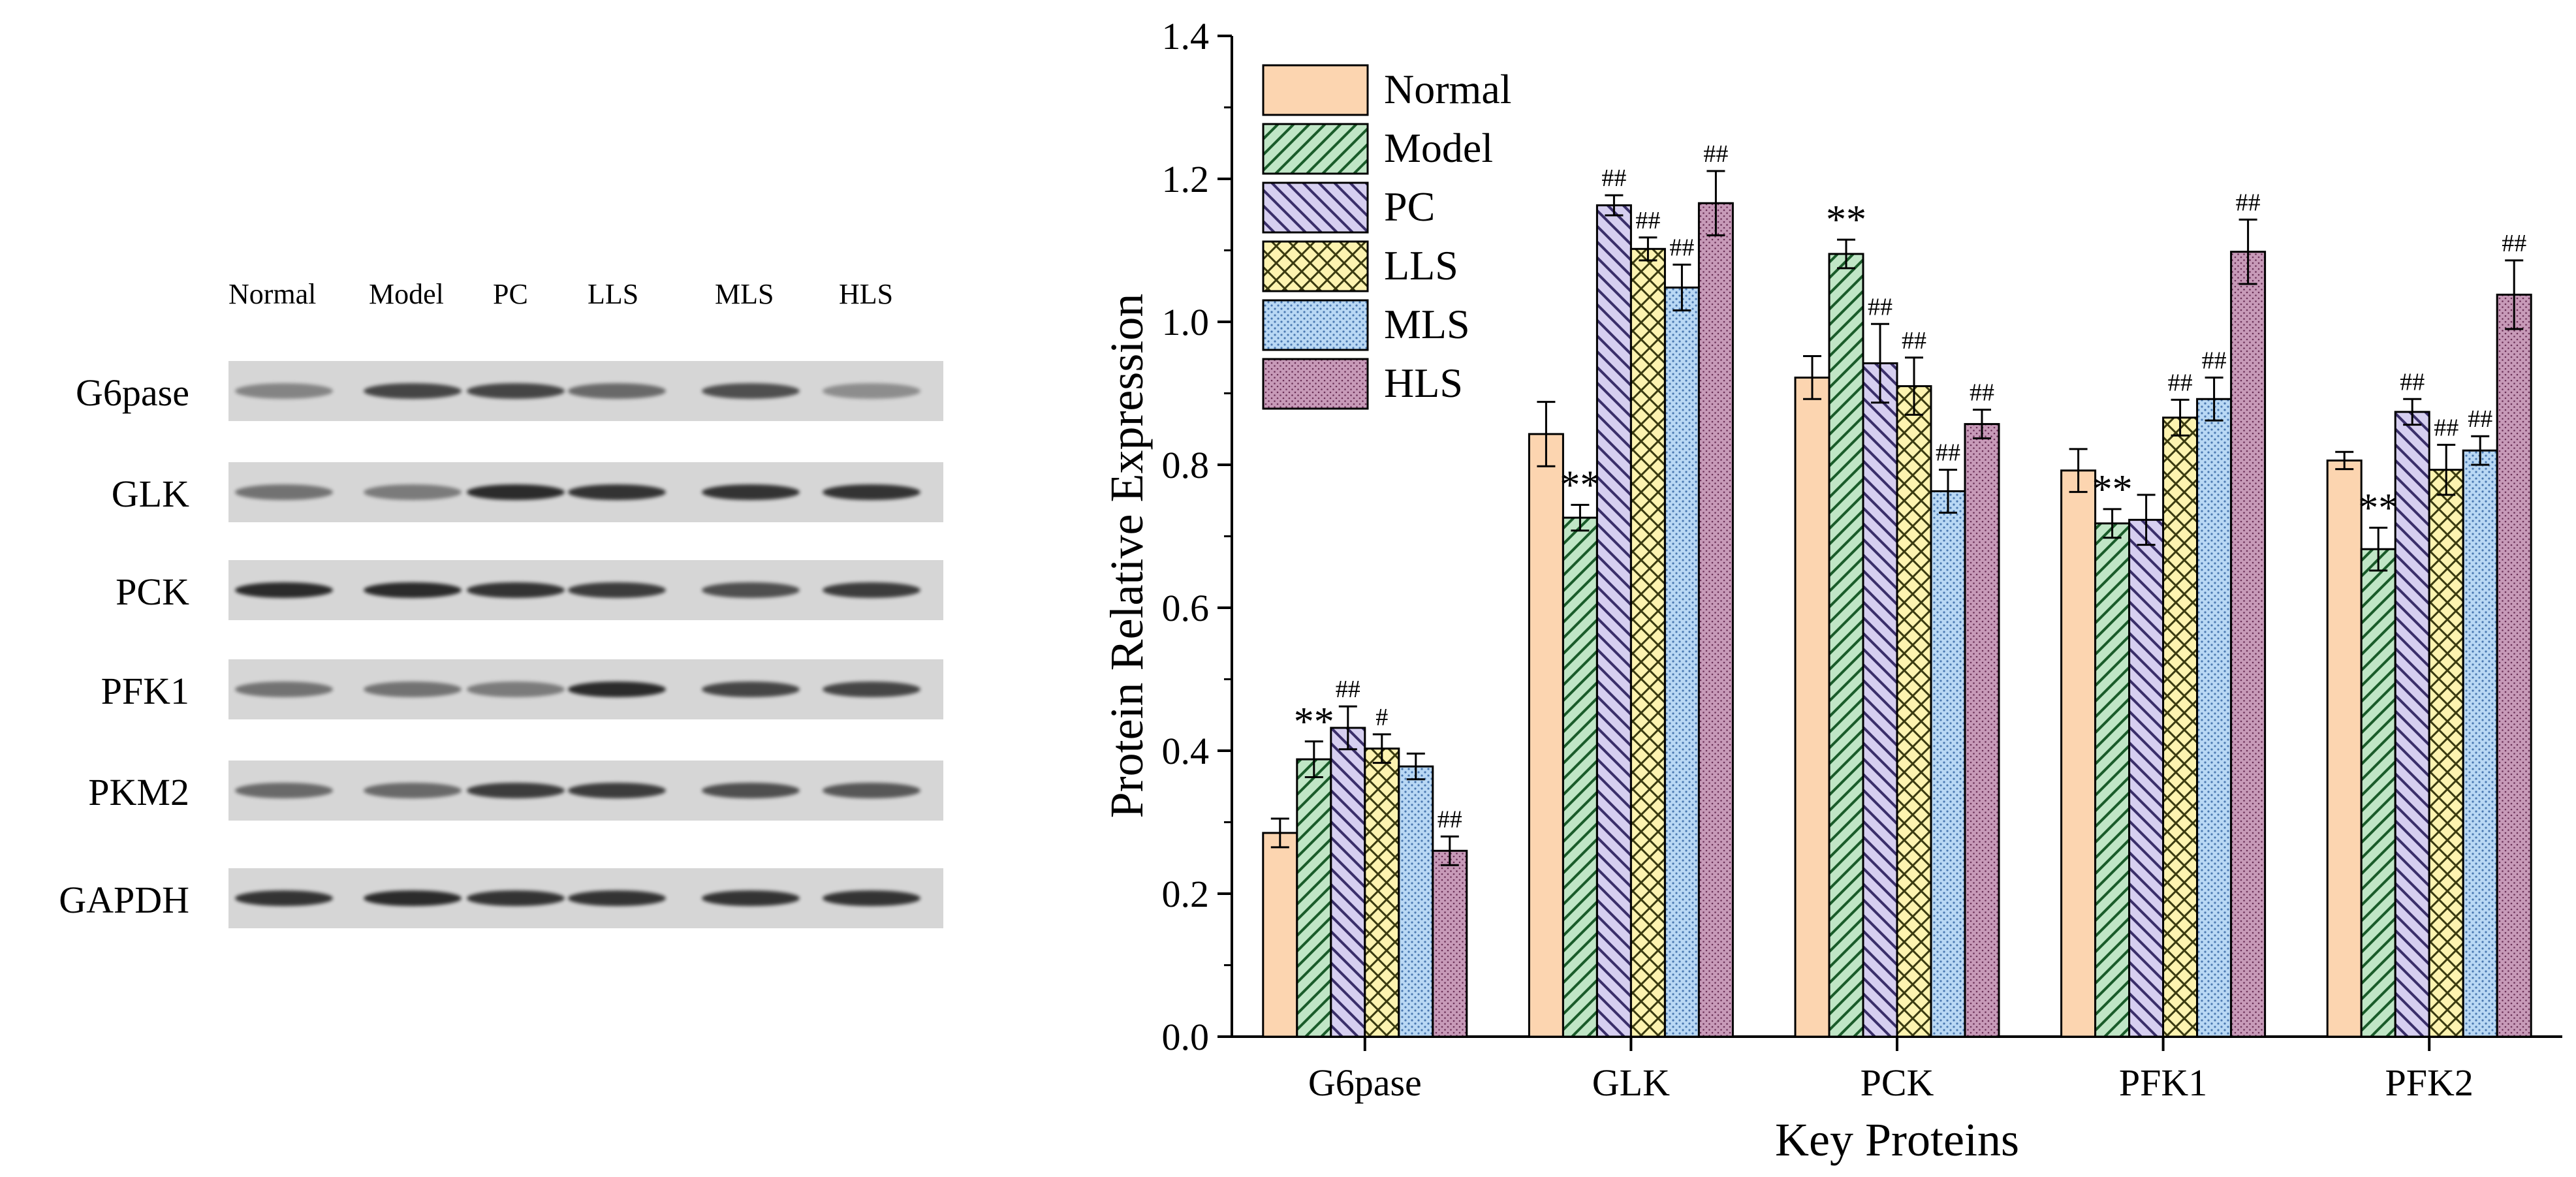  What do you see at coordinates (272, 294) in the screenshot?
I see `lane-label-normal: Normal` at bounding box center [272, 294].